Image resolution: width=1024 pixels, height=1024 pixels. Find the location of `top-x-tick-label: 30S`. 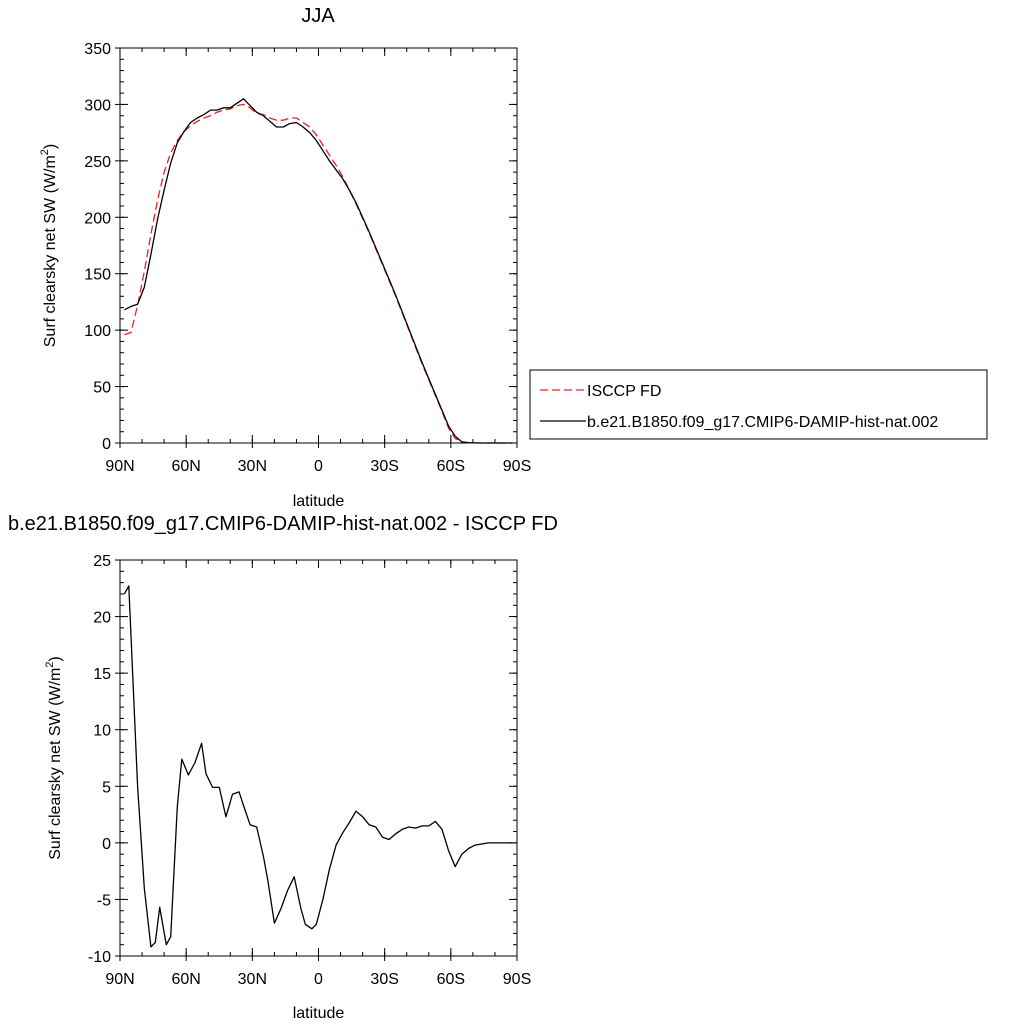

top-x-tick-label: 30S is located at coordinates (384, 466).